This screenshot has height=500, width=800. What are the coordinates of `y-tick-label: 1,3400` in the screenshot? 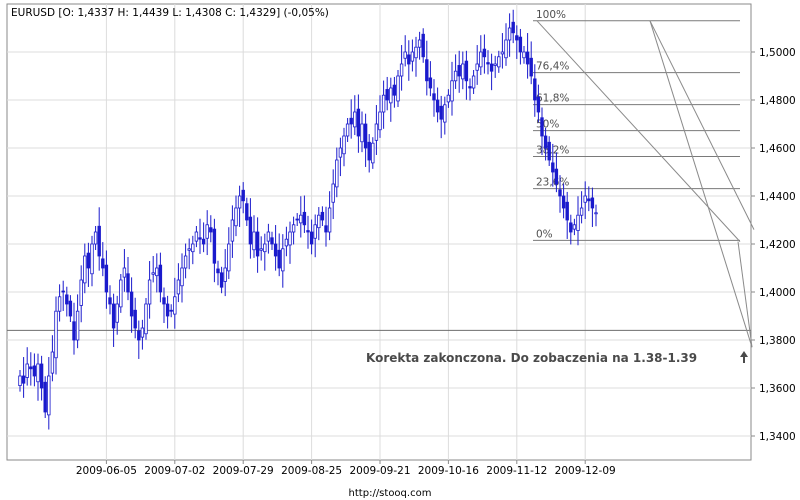 It's located at (777, 437).